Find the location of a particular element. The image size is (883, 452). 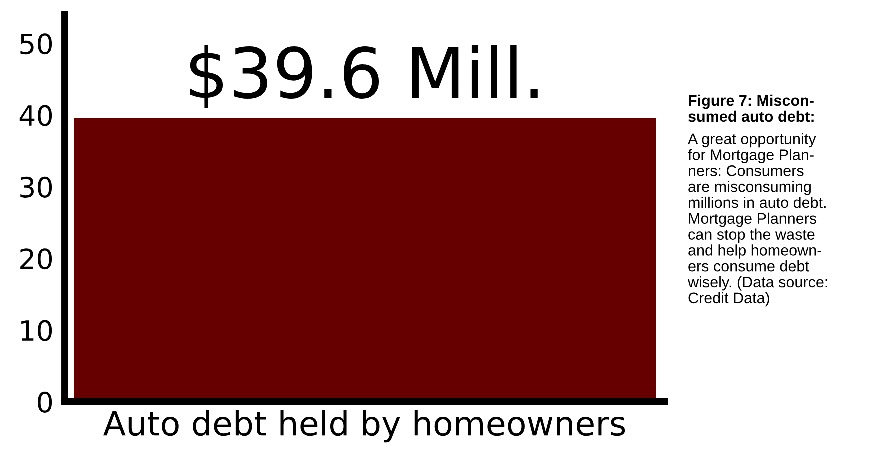

y-tick-label: 20 is located at coordinates (36, 259).